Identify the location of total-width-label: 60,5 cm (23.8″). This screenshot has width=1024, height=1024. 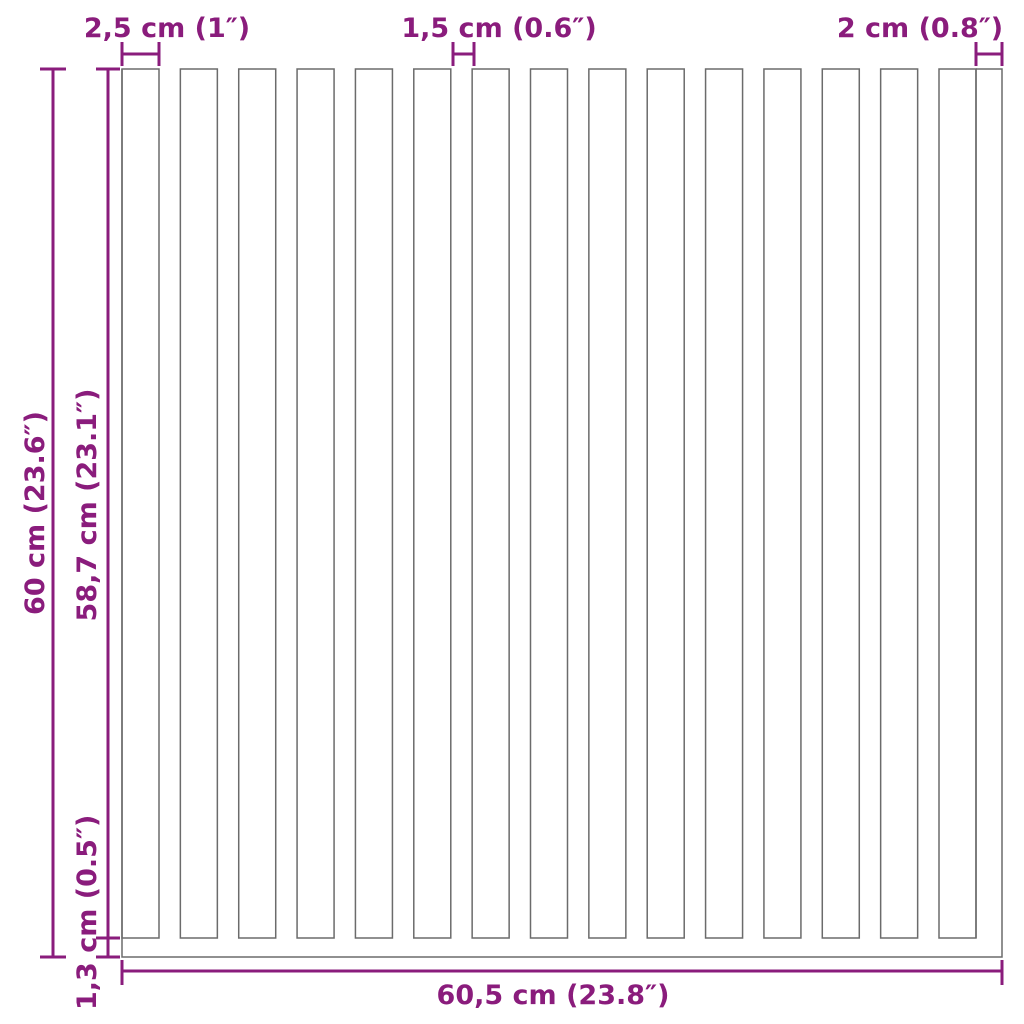
(553, 995).